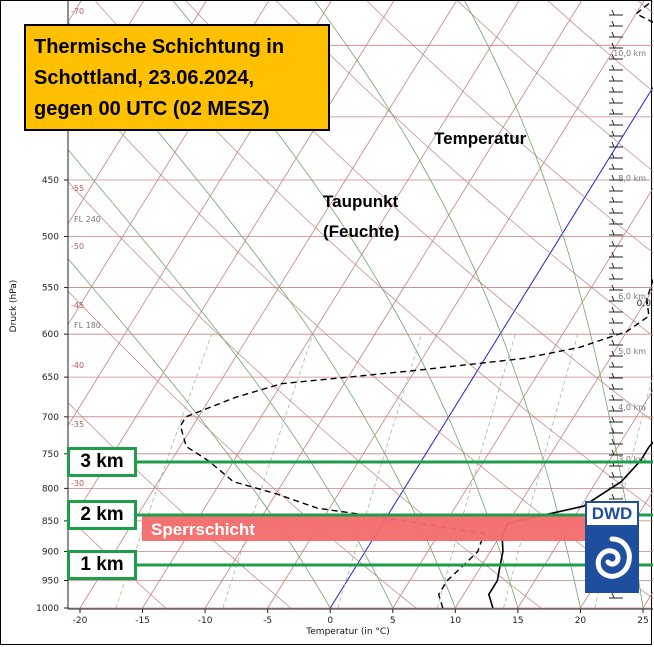 The width and height of the screenshot is (654, 647). What do you see at coordinates (50, 289) in the screenshot?
I see `y-tick-label: 550` at bounding box center [50, 289].